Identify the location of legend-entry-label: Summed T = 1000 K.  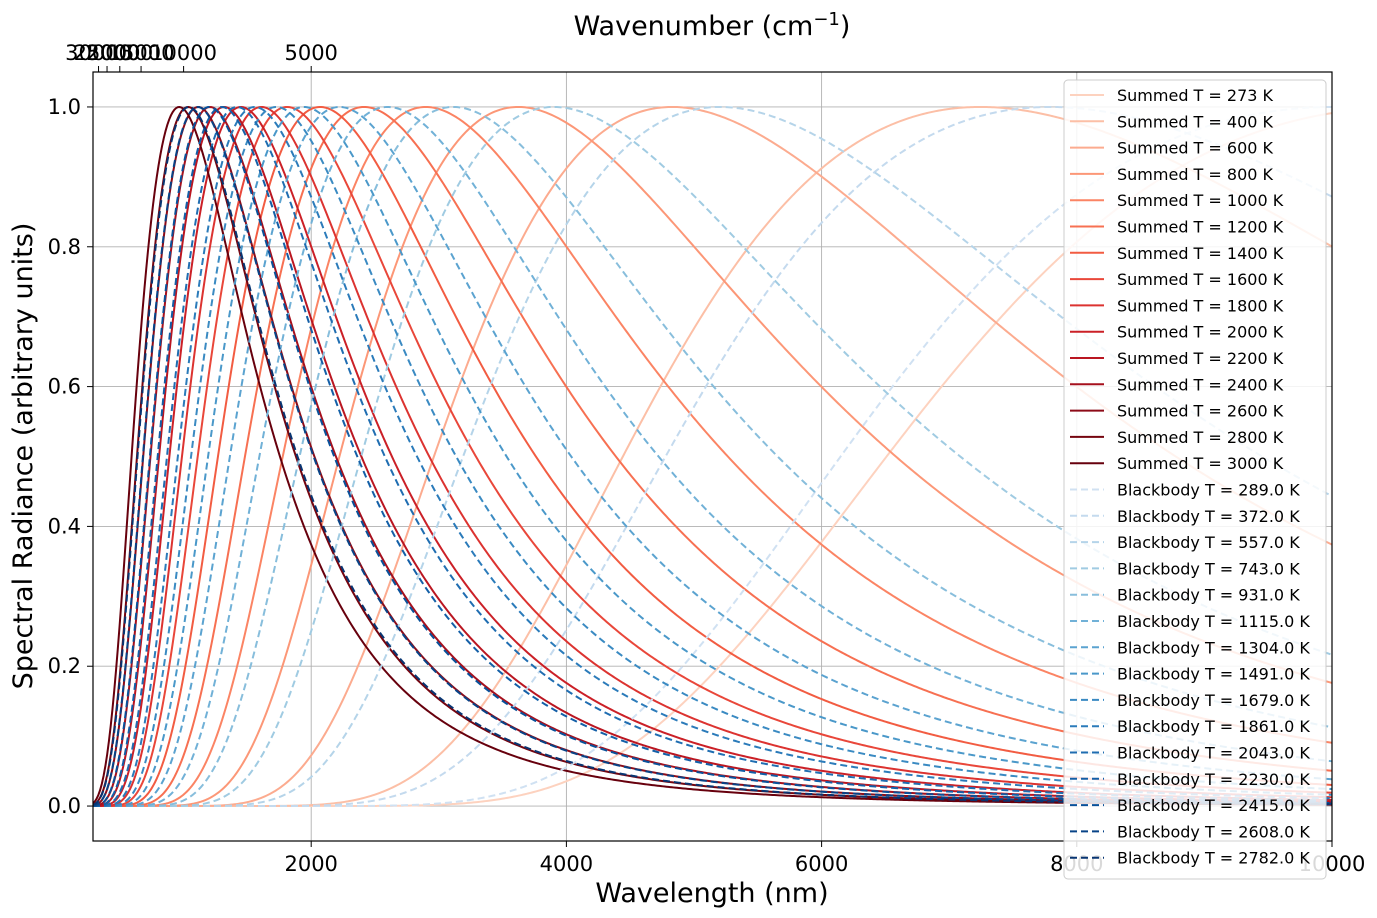
(1200, 200).